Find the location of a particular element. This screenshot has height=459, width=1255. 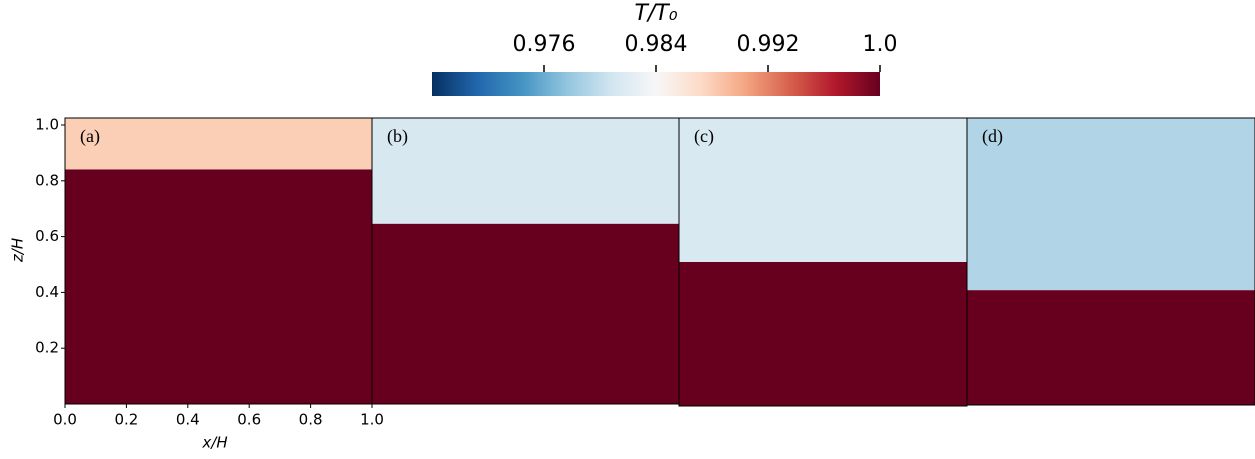

panel-frame is located at coordinates (1110, 261).